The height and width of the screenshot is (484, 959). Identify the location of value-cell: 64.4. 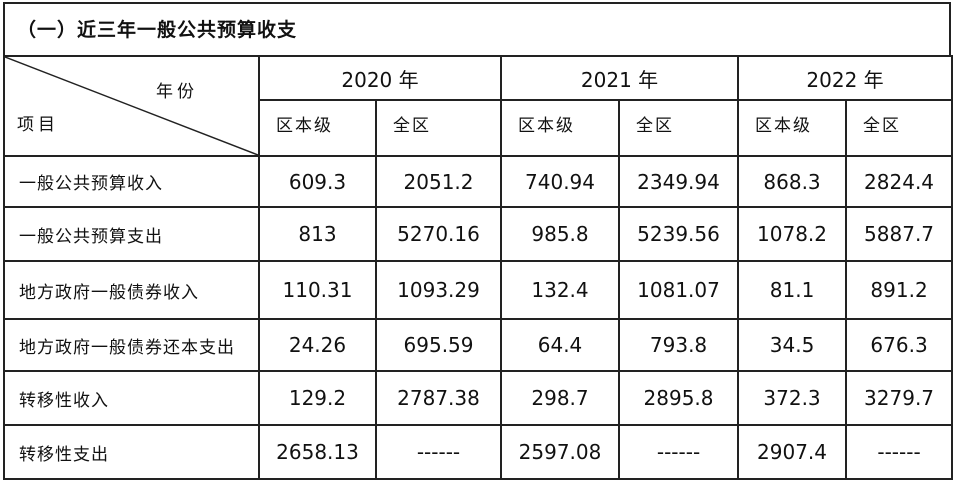
(560, 345).